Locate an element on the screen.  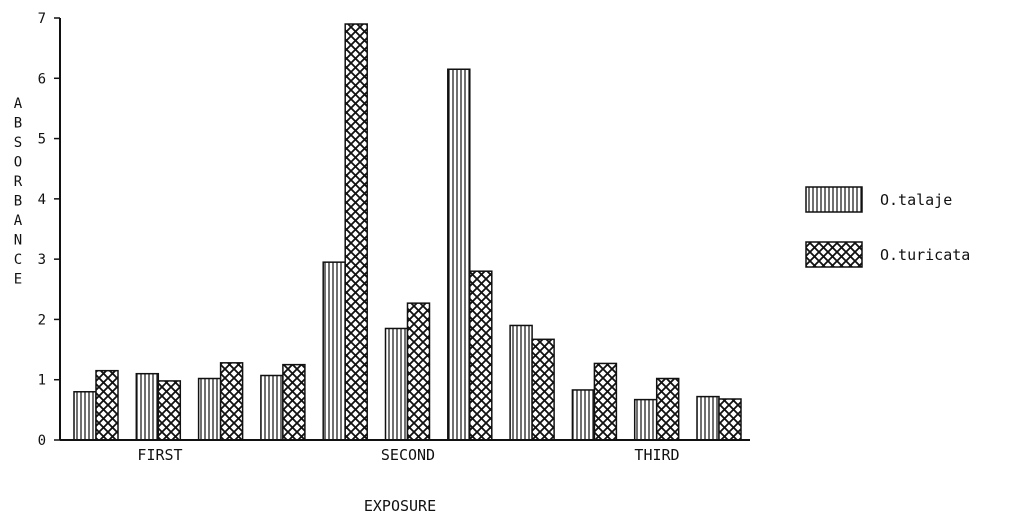
y-tick-label: 1 is located at coordinates (42, 381).